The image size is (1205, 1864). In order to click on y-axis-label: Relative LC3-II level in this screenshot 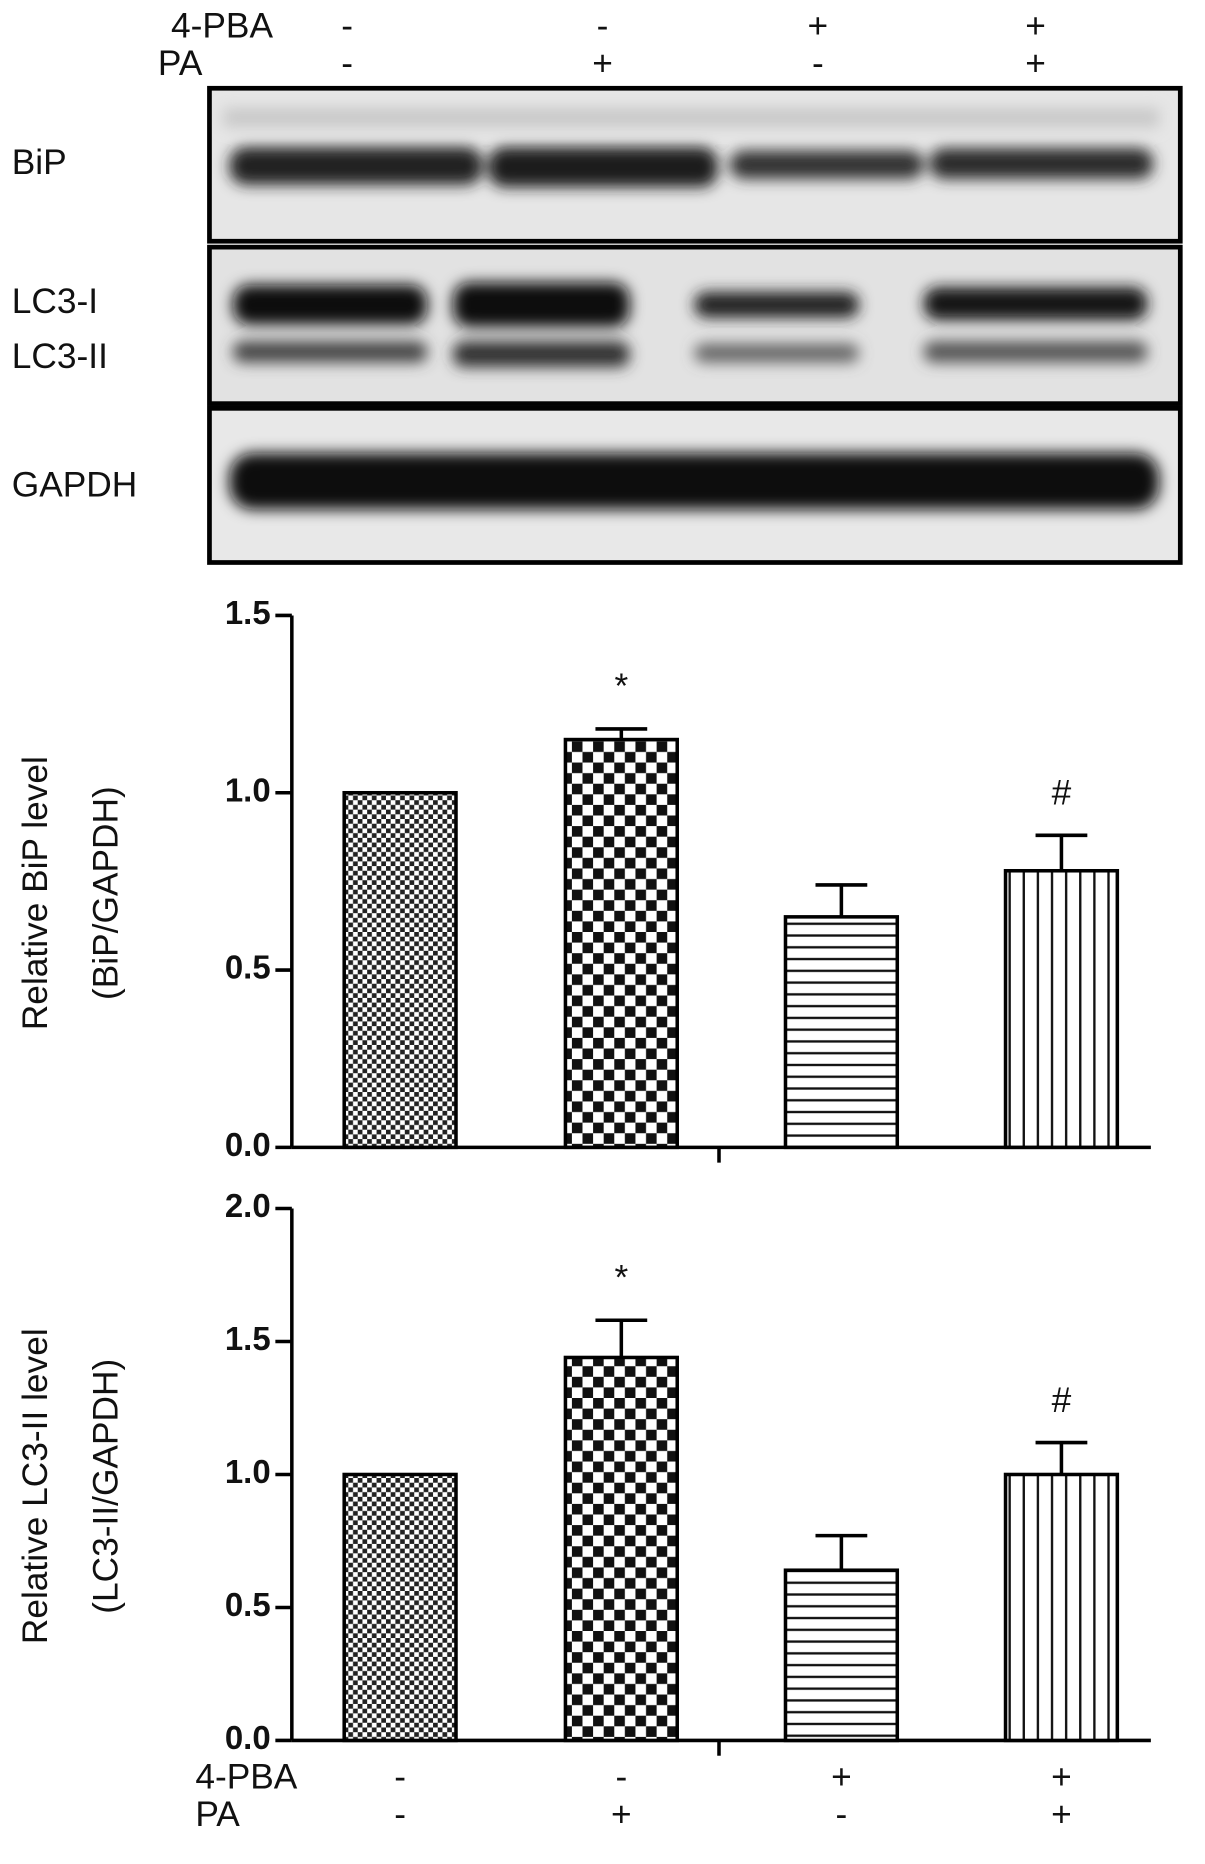, I will do `click(35, 1486)`.